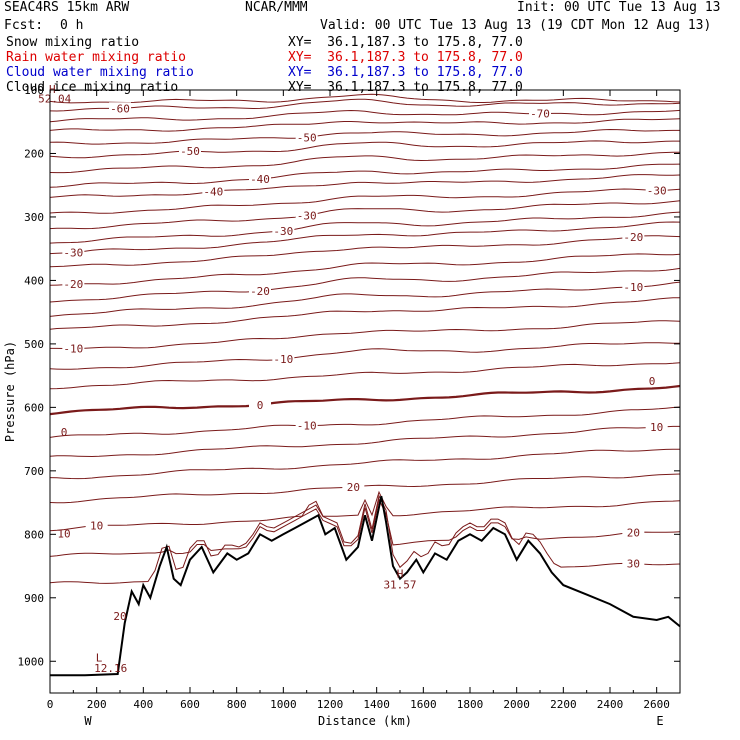  I want to click on y-tick-label: 600, so click(34, 407).